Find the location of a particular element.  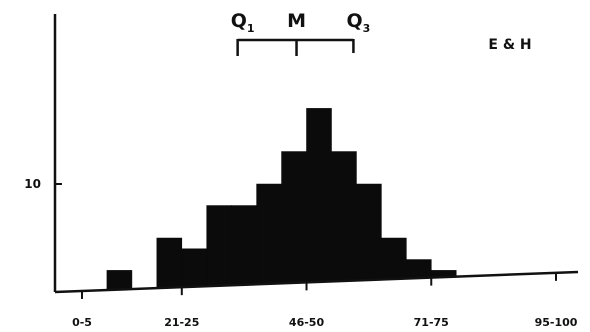

x-ticks: 0-5 21-25 46-50 71-75 95-100 is located at coordinates (325, 300).